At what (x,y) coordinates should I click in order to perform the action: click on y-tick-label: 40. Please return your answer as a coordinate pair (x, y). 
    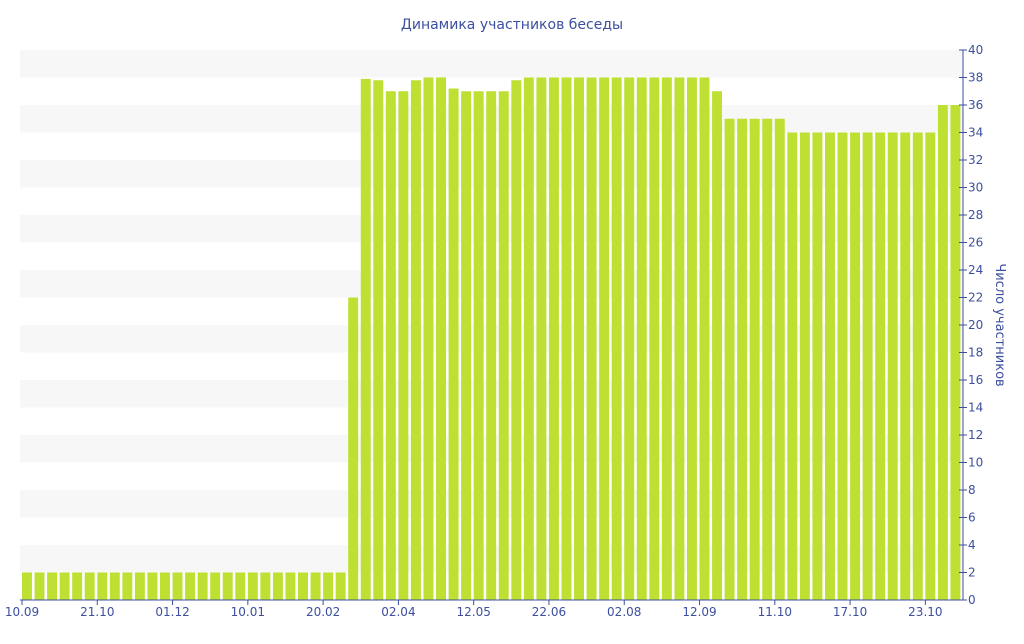
    Looking at the image, I should click on (975, 50).